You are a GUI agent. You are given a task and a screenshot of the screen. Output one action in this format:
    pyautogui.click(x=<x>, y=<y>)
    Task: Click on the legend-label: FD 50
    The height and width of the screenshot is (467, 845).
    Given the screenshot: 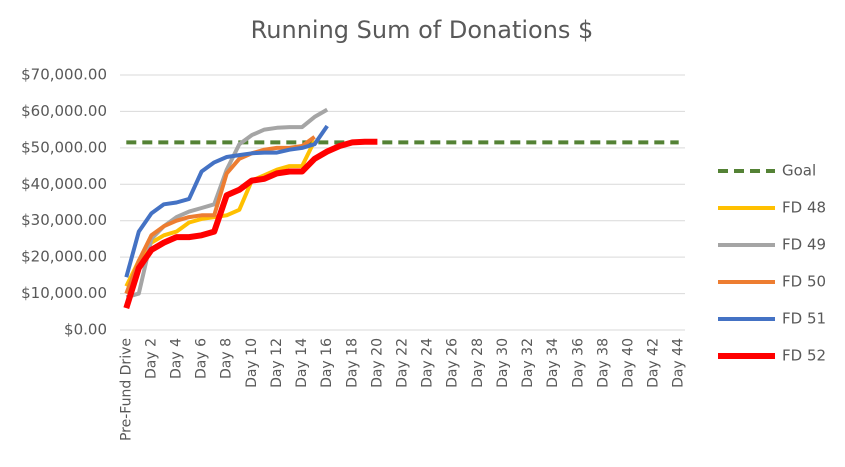 What is the action you would take?
    pyautogui.click(x=804, y=282)
    